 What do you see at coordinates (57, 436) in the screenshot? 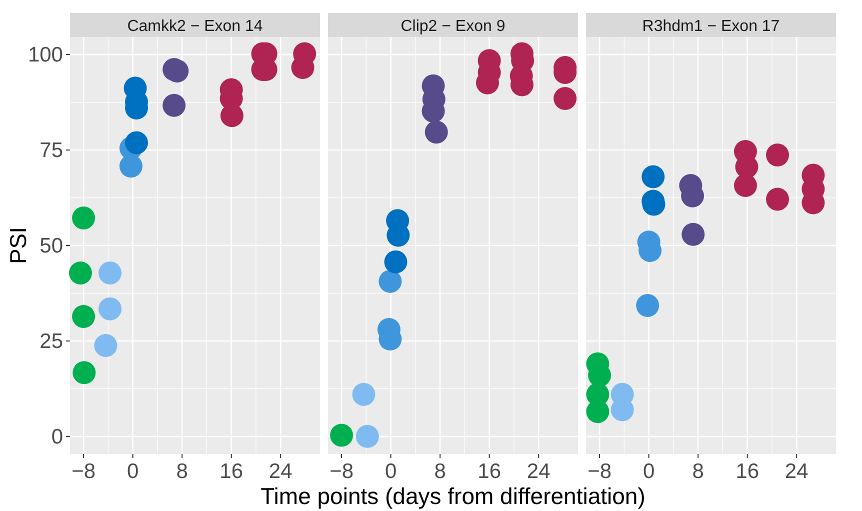
I see `y-tick-label: 0` at bounding box center [57, 436].